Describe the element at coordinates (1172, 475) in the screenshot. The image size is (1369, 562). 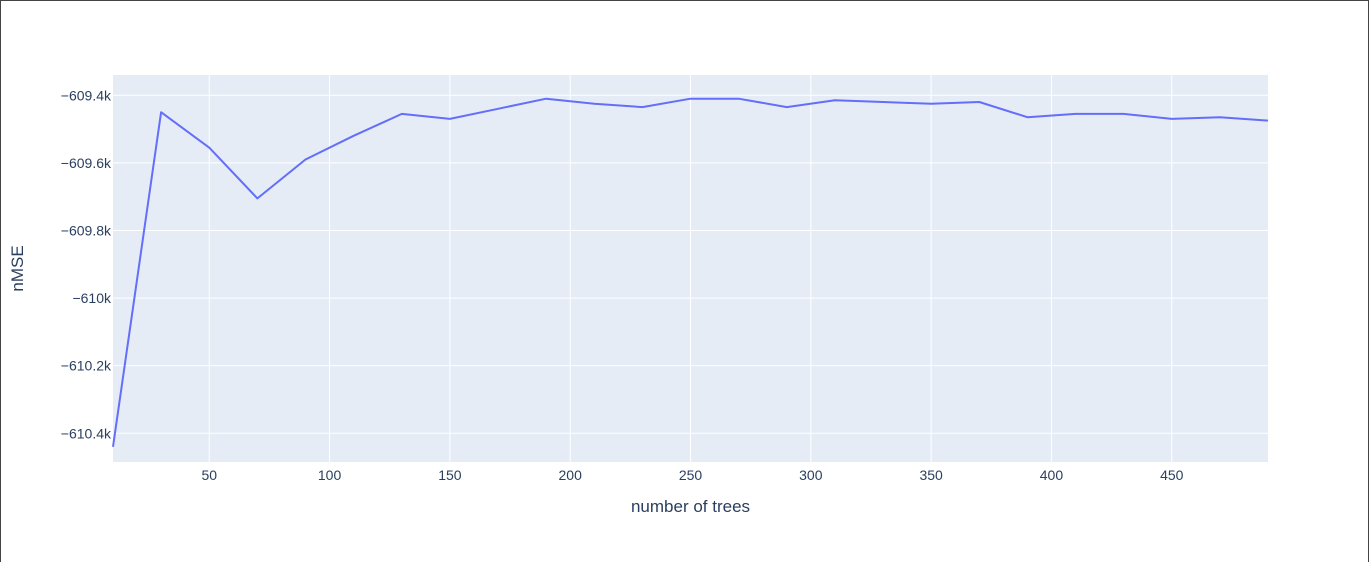
I see `x-tick-label: 450` at that location.